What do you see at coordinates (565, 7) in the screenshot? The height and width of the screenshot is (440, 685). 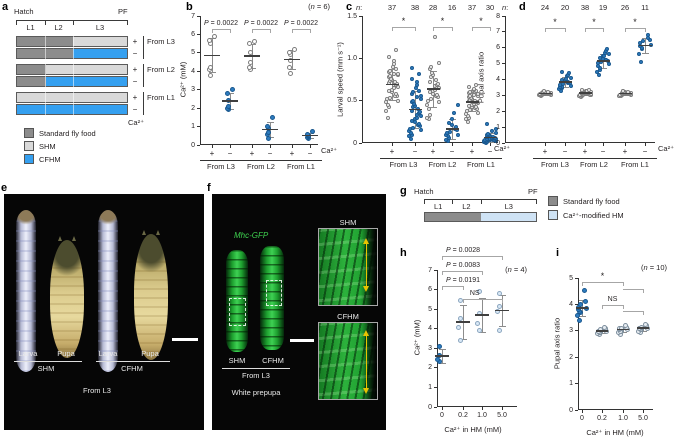 I see `n-value: 20` at bounding box center [565, 7].